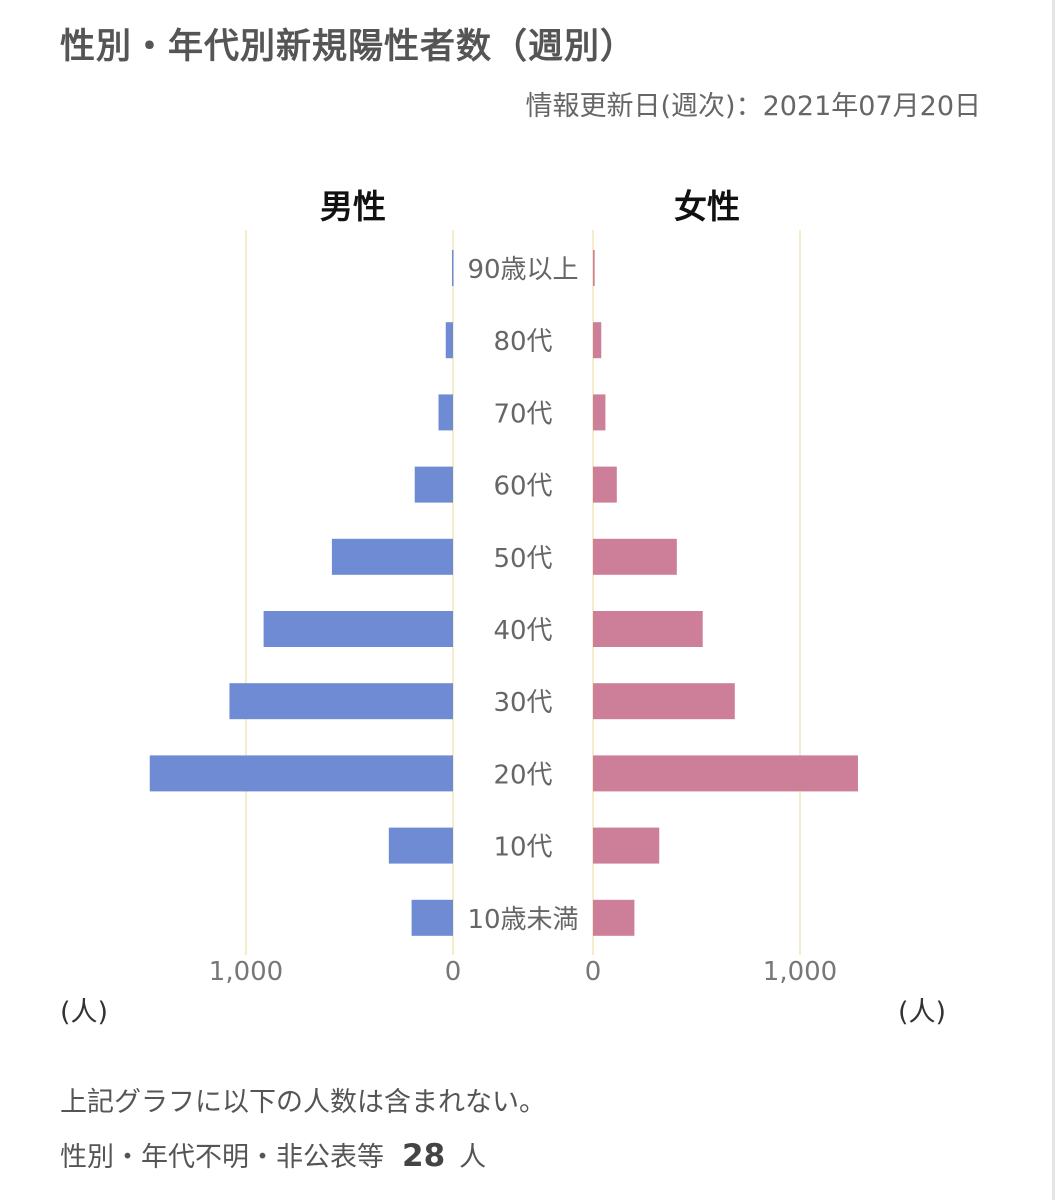  Describe the element at coordinates (522, 487) in the screenshot. I see `age-label-3: 60代` at that location.